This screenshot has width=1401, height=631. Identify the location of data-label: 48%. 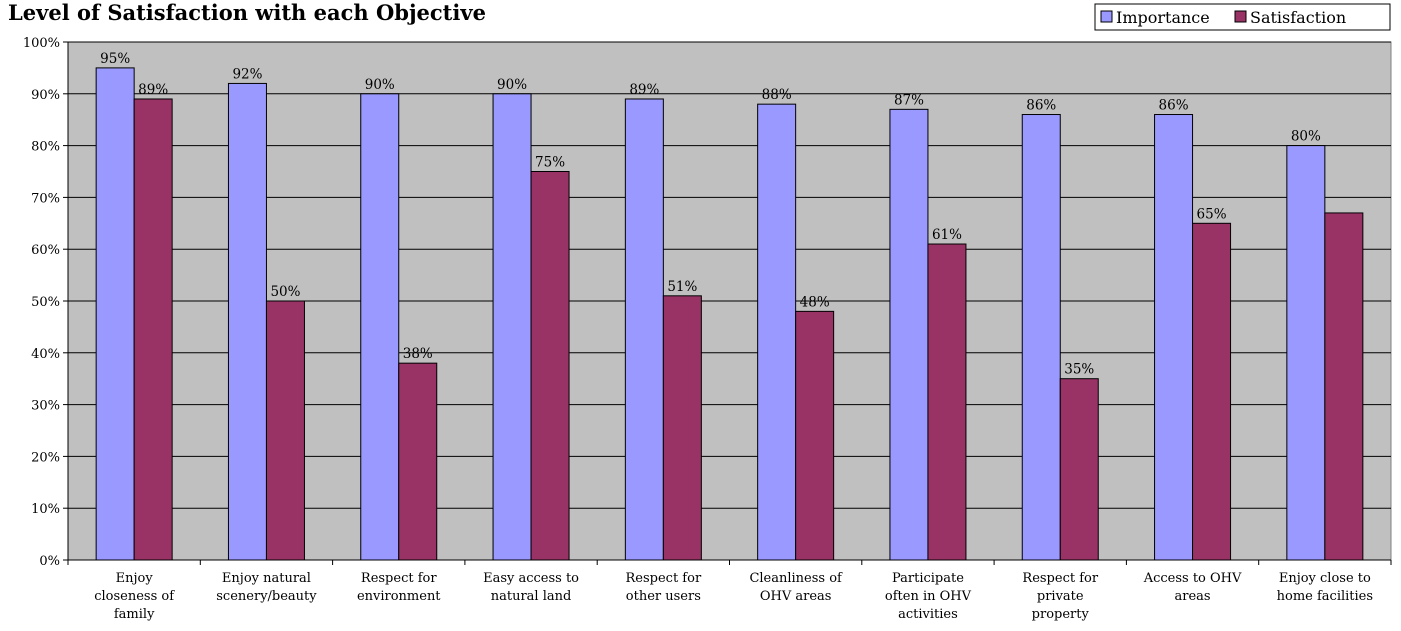
(815, 302).